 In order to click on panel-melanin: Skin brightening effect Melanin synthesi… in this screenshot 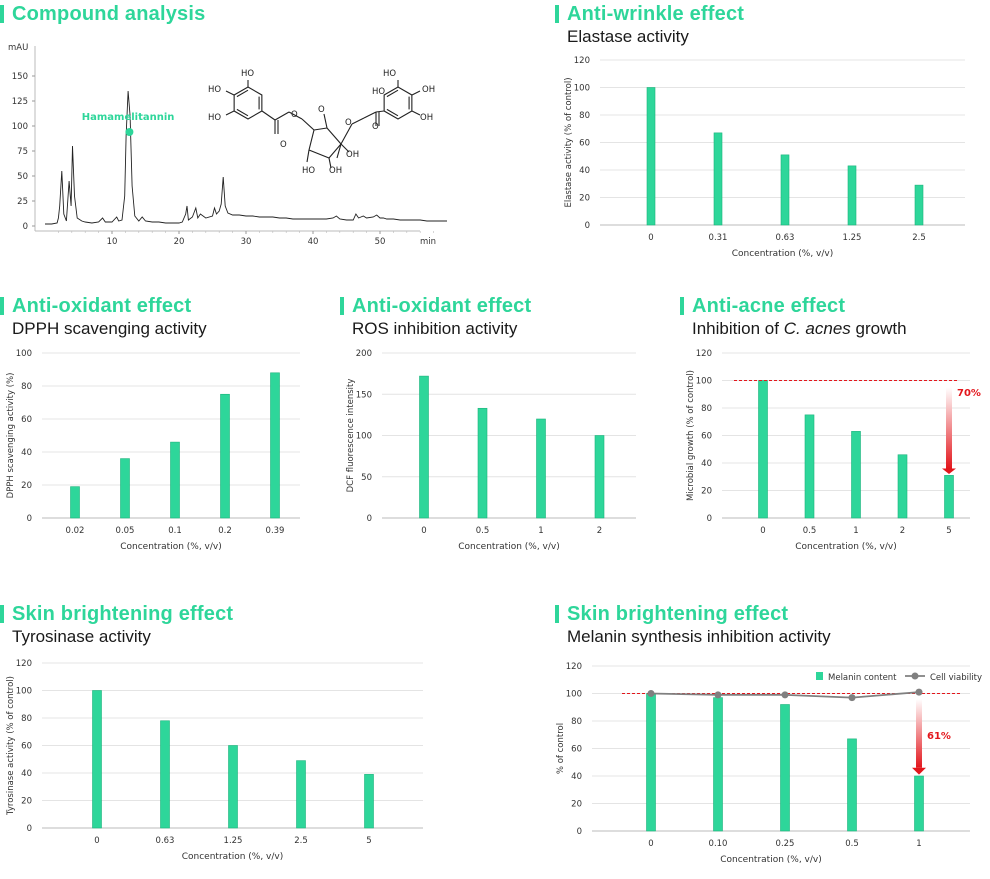, I will do `click(770, 737)`.